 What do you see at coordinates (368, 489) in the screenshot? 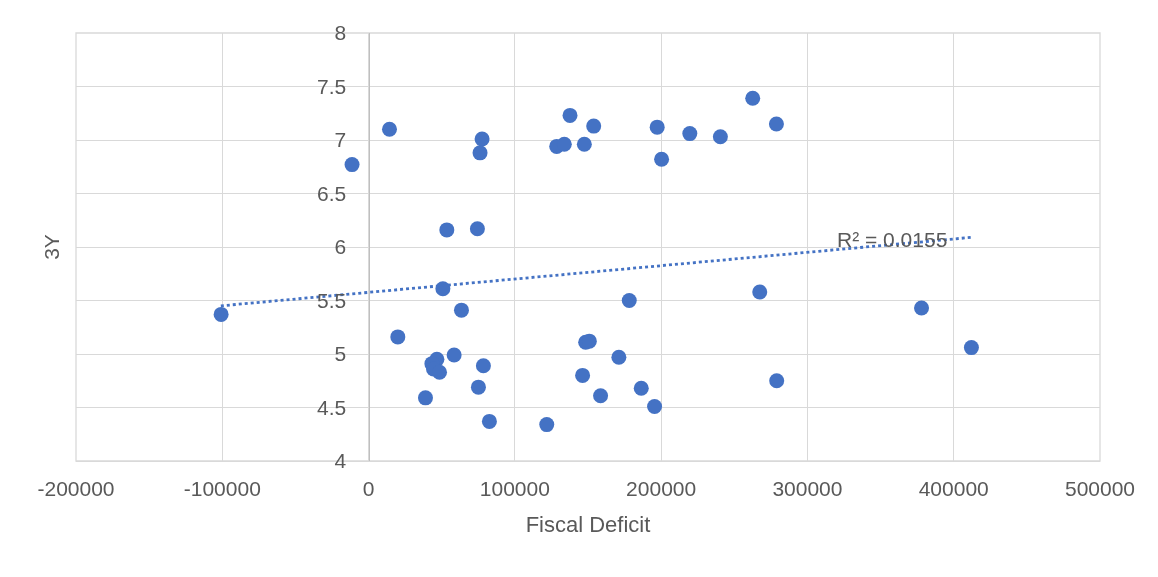
I see `x-tick-label: 0` at bounding box center [368, 489].